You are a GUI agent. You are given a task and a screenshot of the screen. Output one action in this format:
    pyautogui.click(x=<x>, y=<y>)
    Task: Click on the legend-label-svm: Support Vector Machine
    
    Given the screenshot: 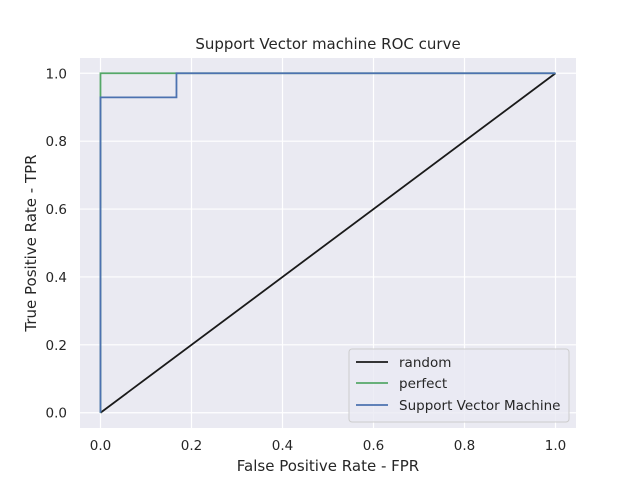 What is the action you would take?
    pyautogui.click(x=479, y=406)
    